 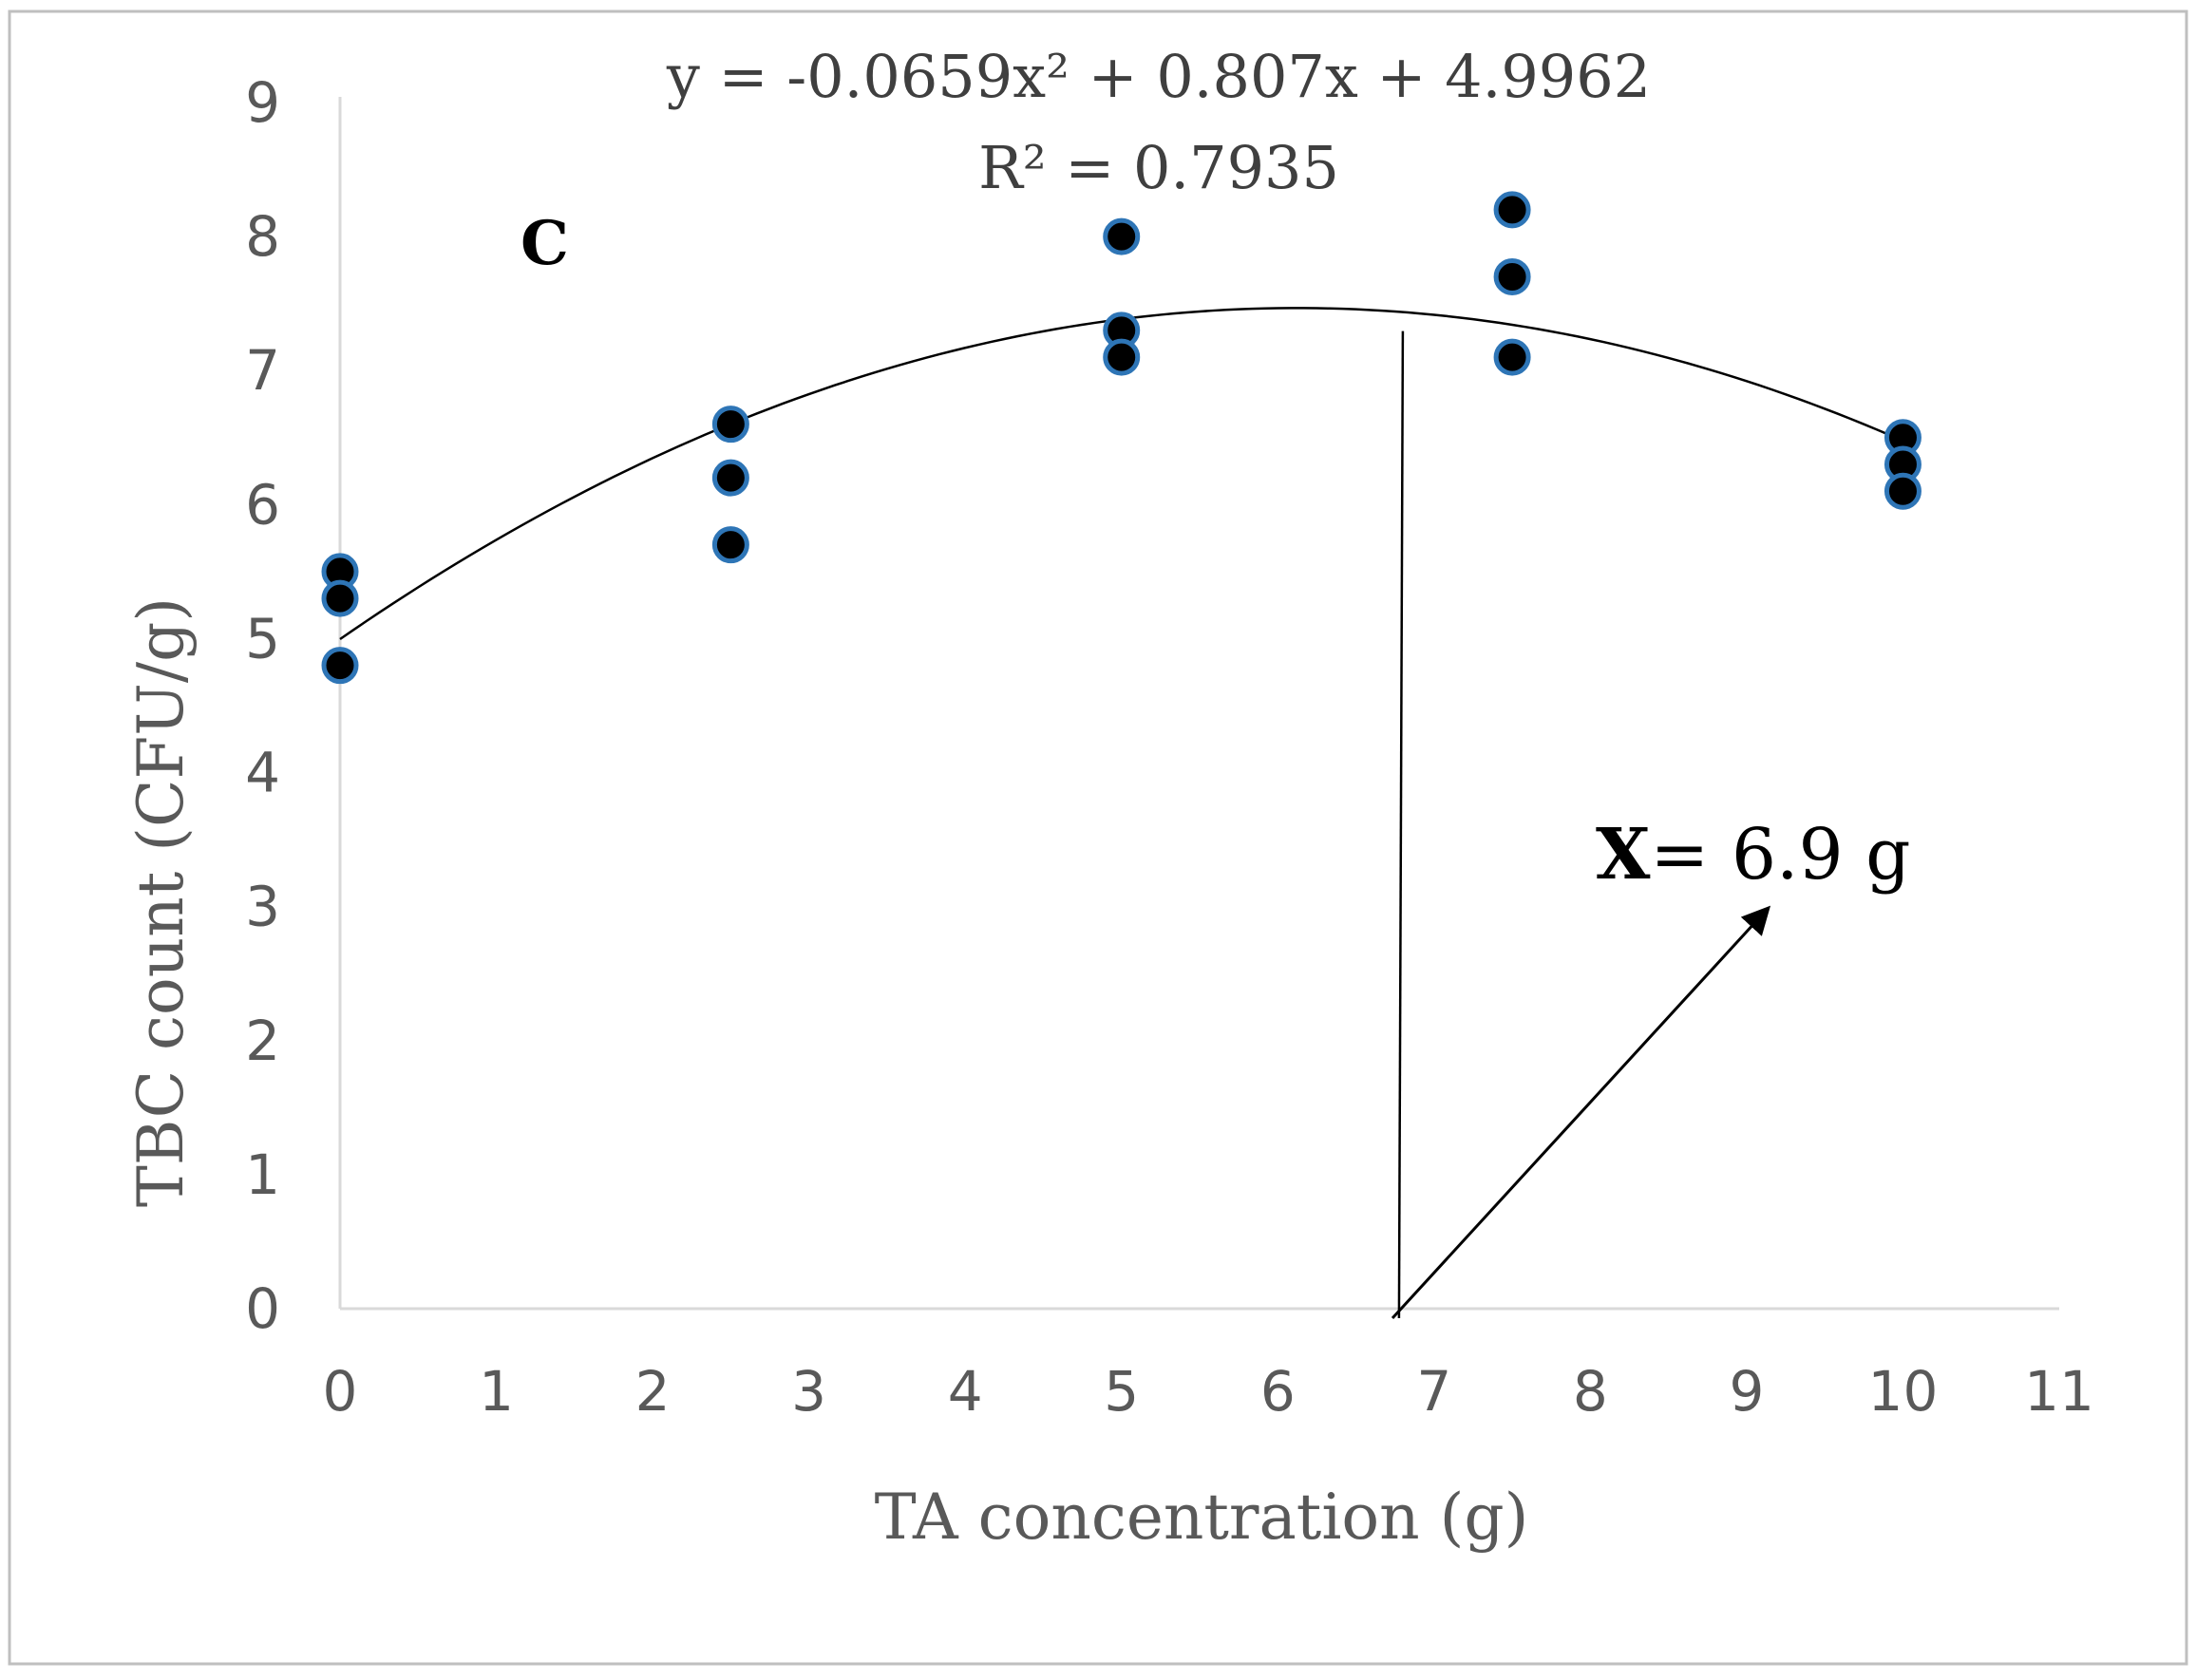 I want to click on y-tick-label: 8, so click(x=262, y=236).